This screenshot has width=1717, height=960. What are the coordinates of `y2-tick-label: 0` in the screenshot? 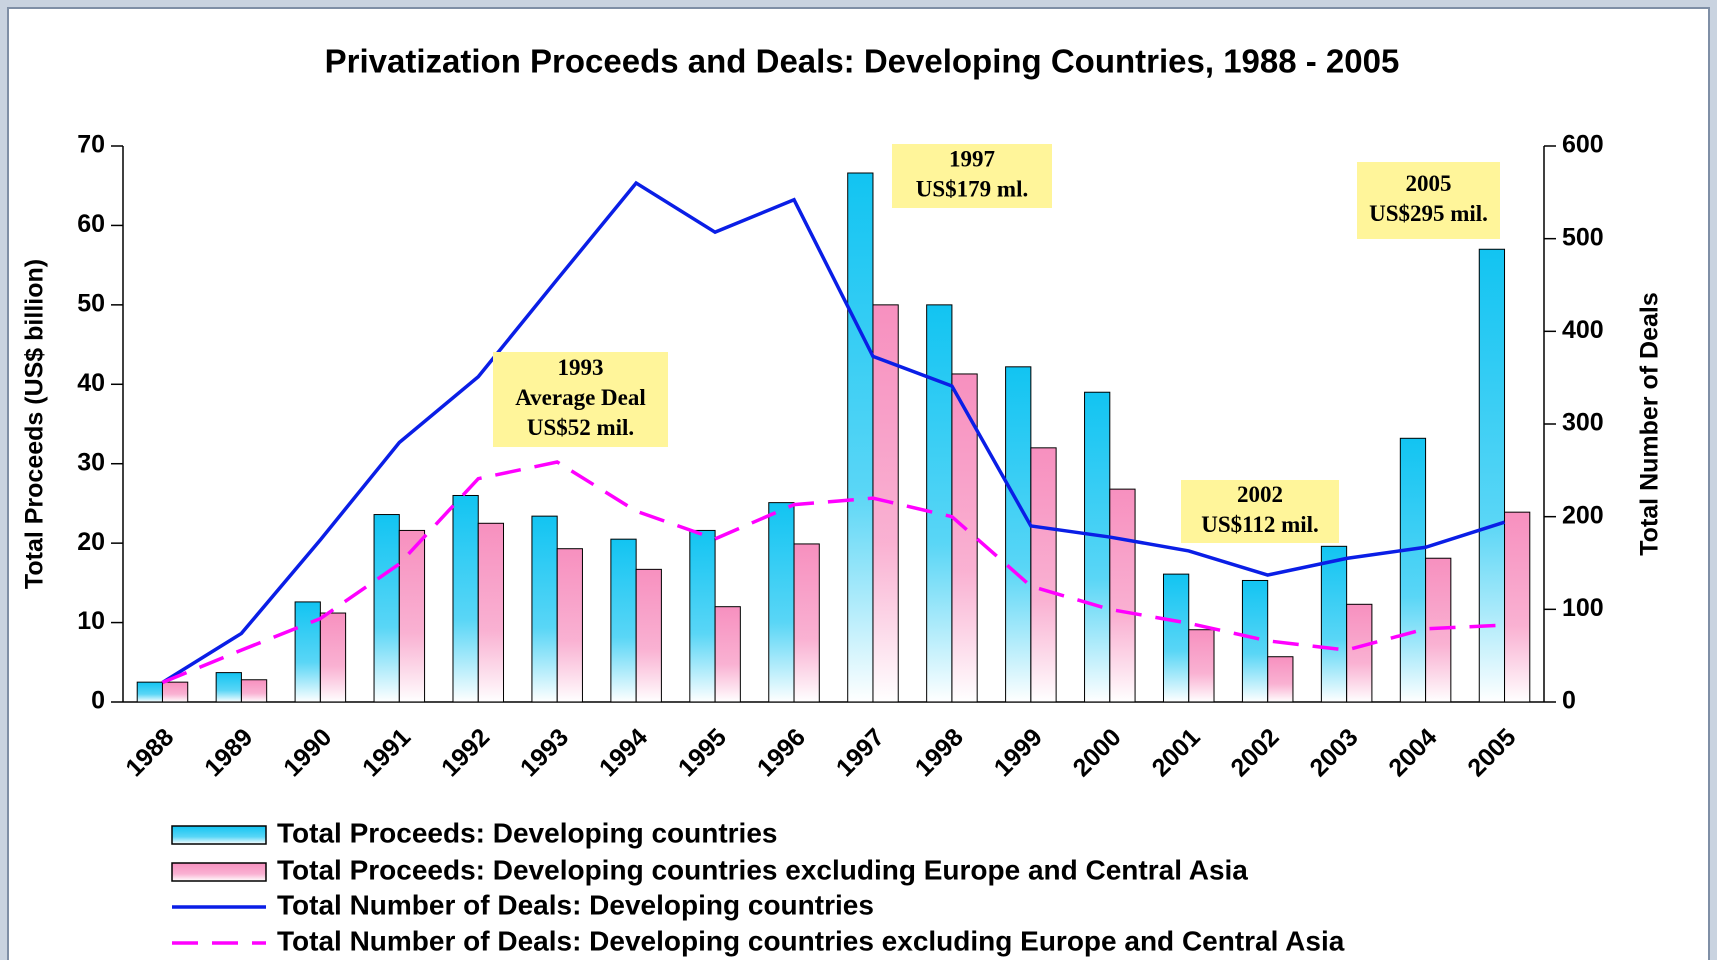 It's located at (1569, 701).